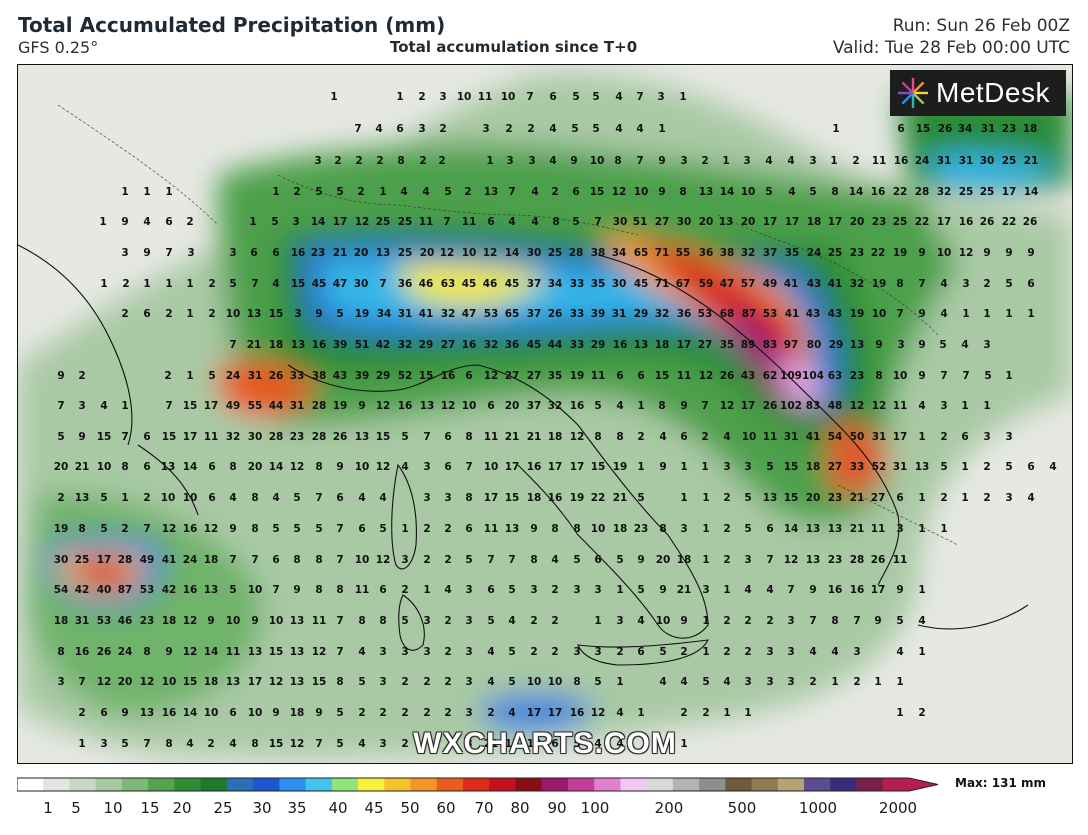 The width and height of the screenshot is (1088, 835). Describe the element at coordinates (276, 376) in the screenshot. I see `precip-value-label: 26` at that location.